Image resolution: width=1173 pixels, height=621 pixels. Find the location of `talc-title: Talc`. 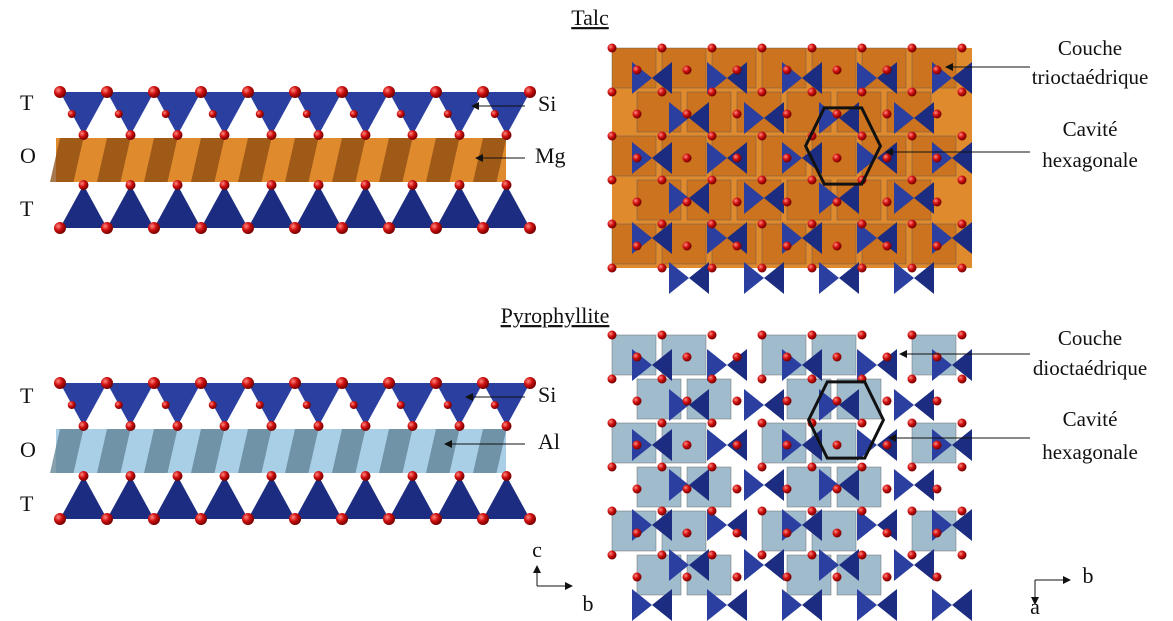

talc-title: Talc is located at coordinates (590, 17).